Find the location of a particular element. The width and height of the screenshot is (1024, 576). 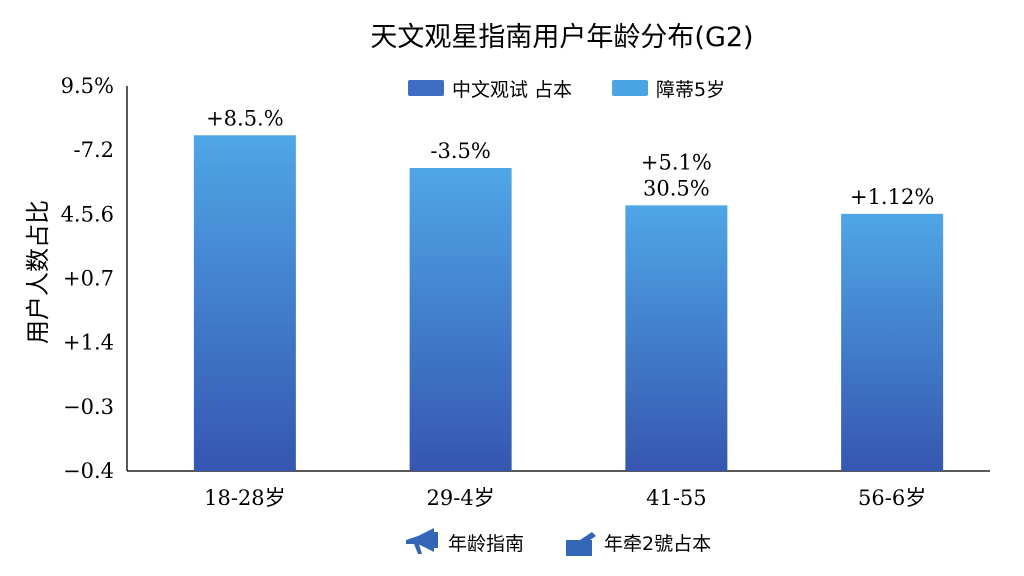

legend-bottom-label-1: 年龄指南 is located at coordinates (486, 544).